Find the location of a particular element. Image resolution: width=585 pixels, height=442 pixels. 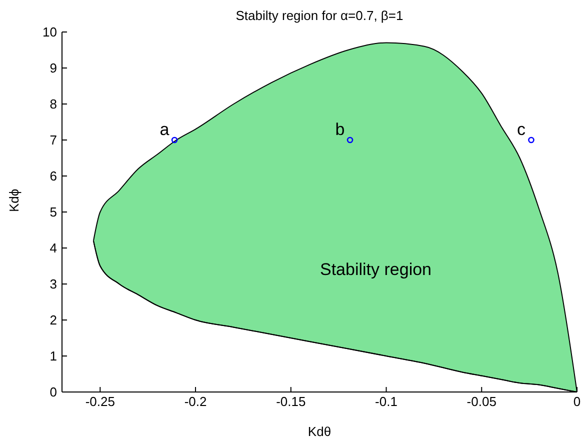

annotation: Stability region is located at coordinates (376, 270).